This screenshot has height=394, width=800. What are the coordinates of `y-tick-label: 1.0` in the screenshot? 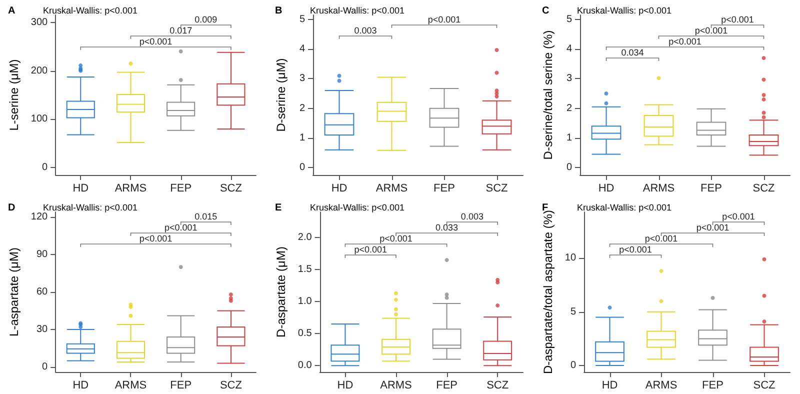 It's located at (305, 302).